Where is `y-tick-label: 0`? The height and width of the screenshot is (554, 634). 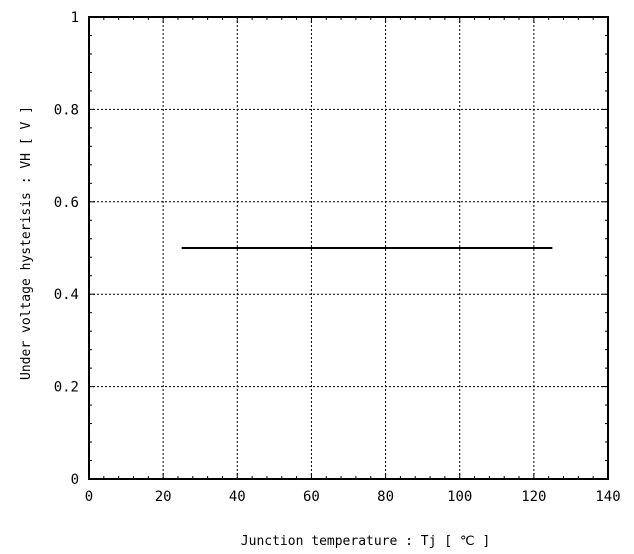
y-tick-label: 0 is located at coordinates (75, 480).